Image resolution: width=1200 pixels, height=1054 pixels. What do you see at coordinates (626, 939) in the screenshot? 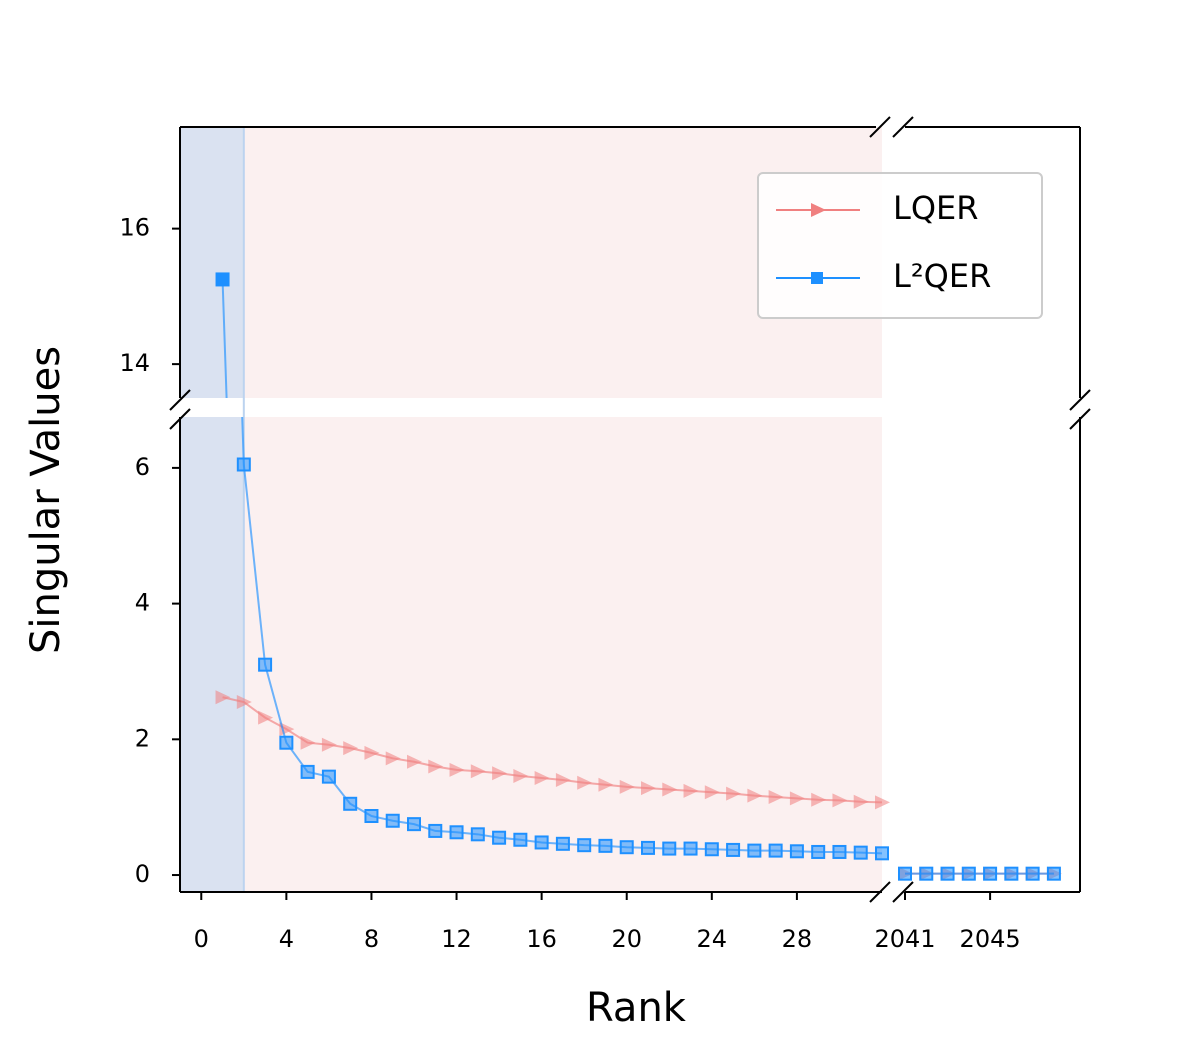
I see `x-tick-label: 20` at bounding box center [626, 939].